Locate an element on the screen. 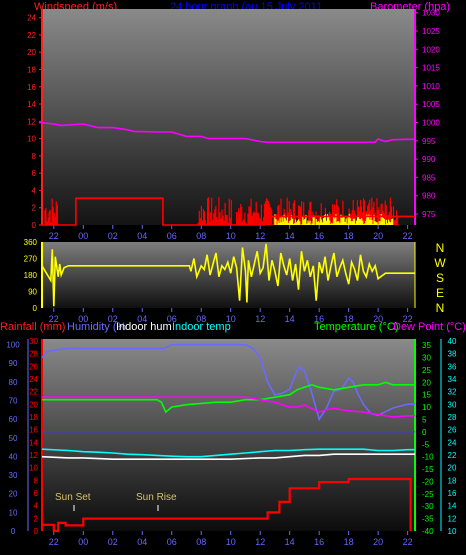 This screenshot has height=555, width=466. dewpoint-tick-label: 26 is located at coordinates (452, 430).